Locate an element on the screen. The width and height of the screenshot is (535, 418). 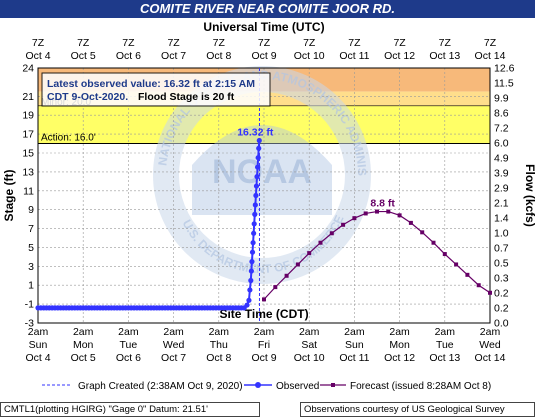
info-line2a: CDT 9-Oct-2020. is located at coordinates (87, 97).